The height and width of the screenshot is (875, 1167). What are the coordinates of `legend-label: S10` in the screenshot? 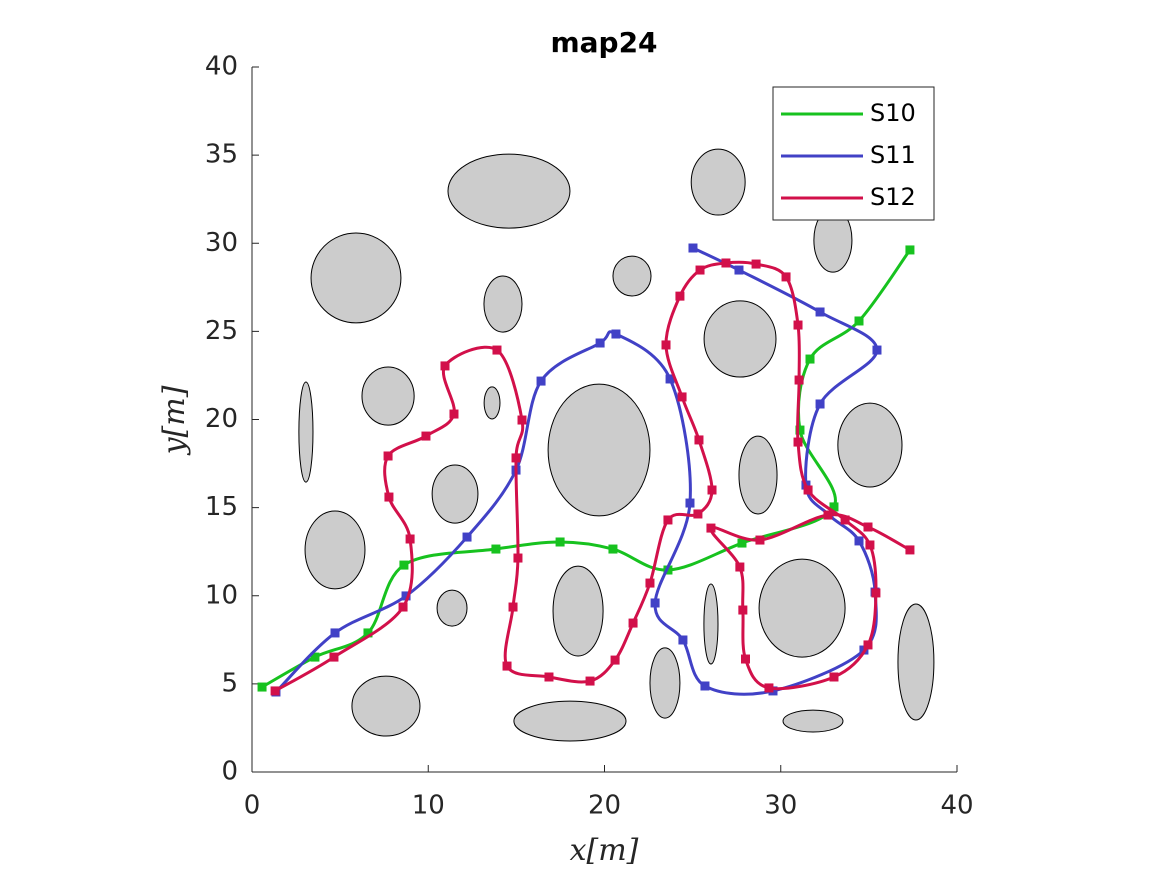 It's located at (893, 113).